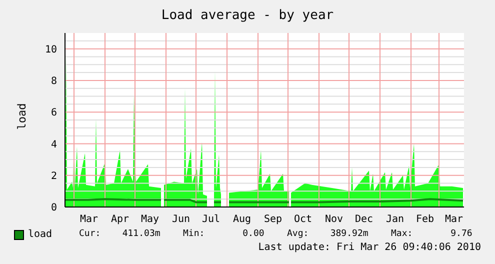 Image resolution: width=495 pixels, height=264 pixels. Describe the element at coordinates (303, 220) in the screenshot. I see `x-tick-label: Oct` at that location.